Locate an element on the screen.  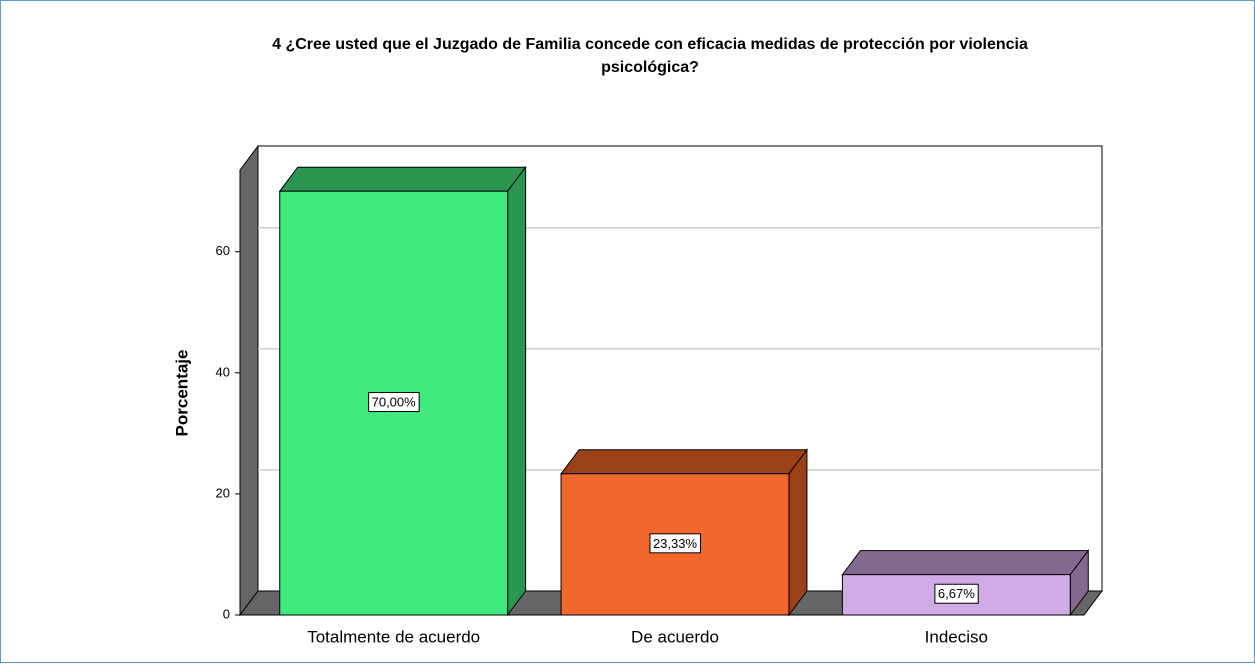
value-label: 23,33% is located at coordinates (675, 543).